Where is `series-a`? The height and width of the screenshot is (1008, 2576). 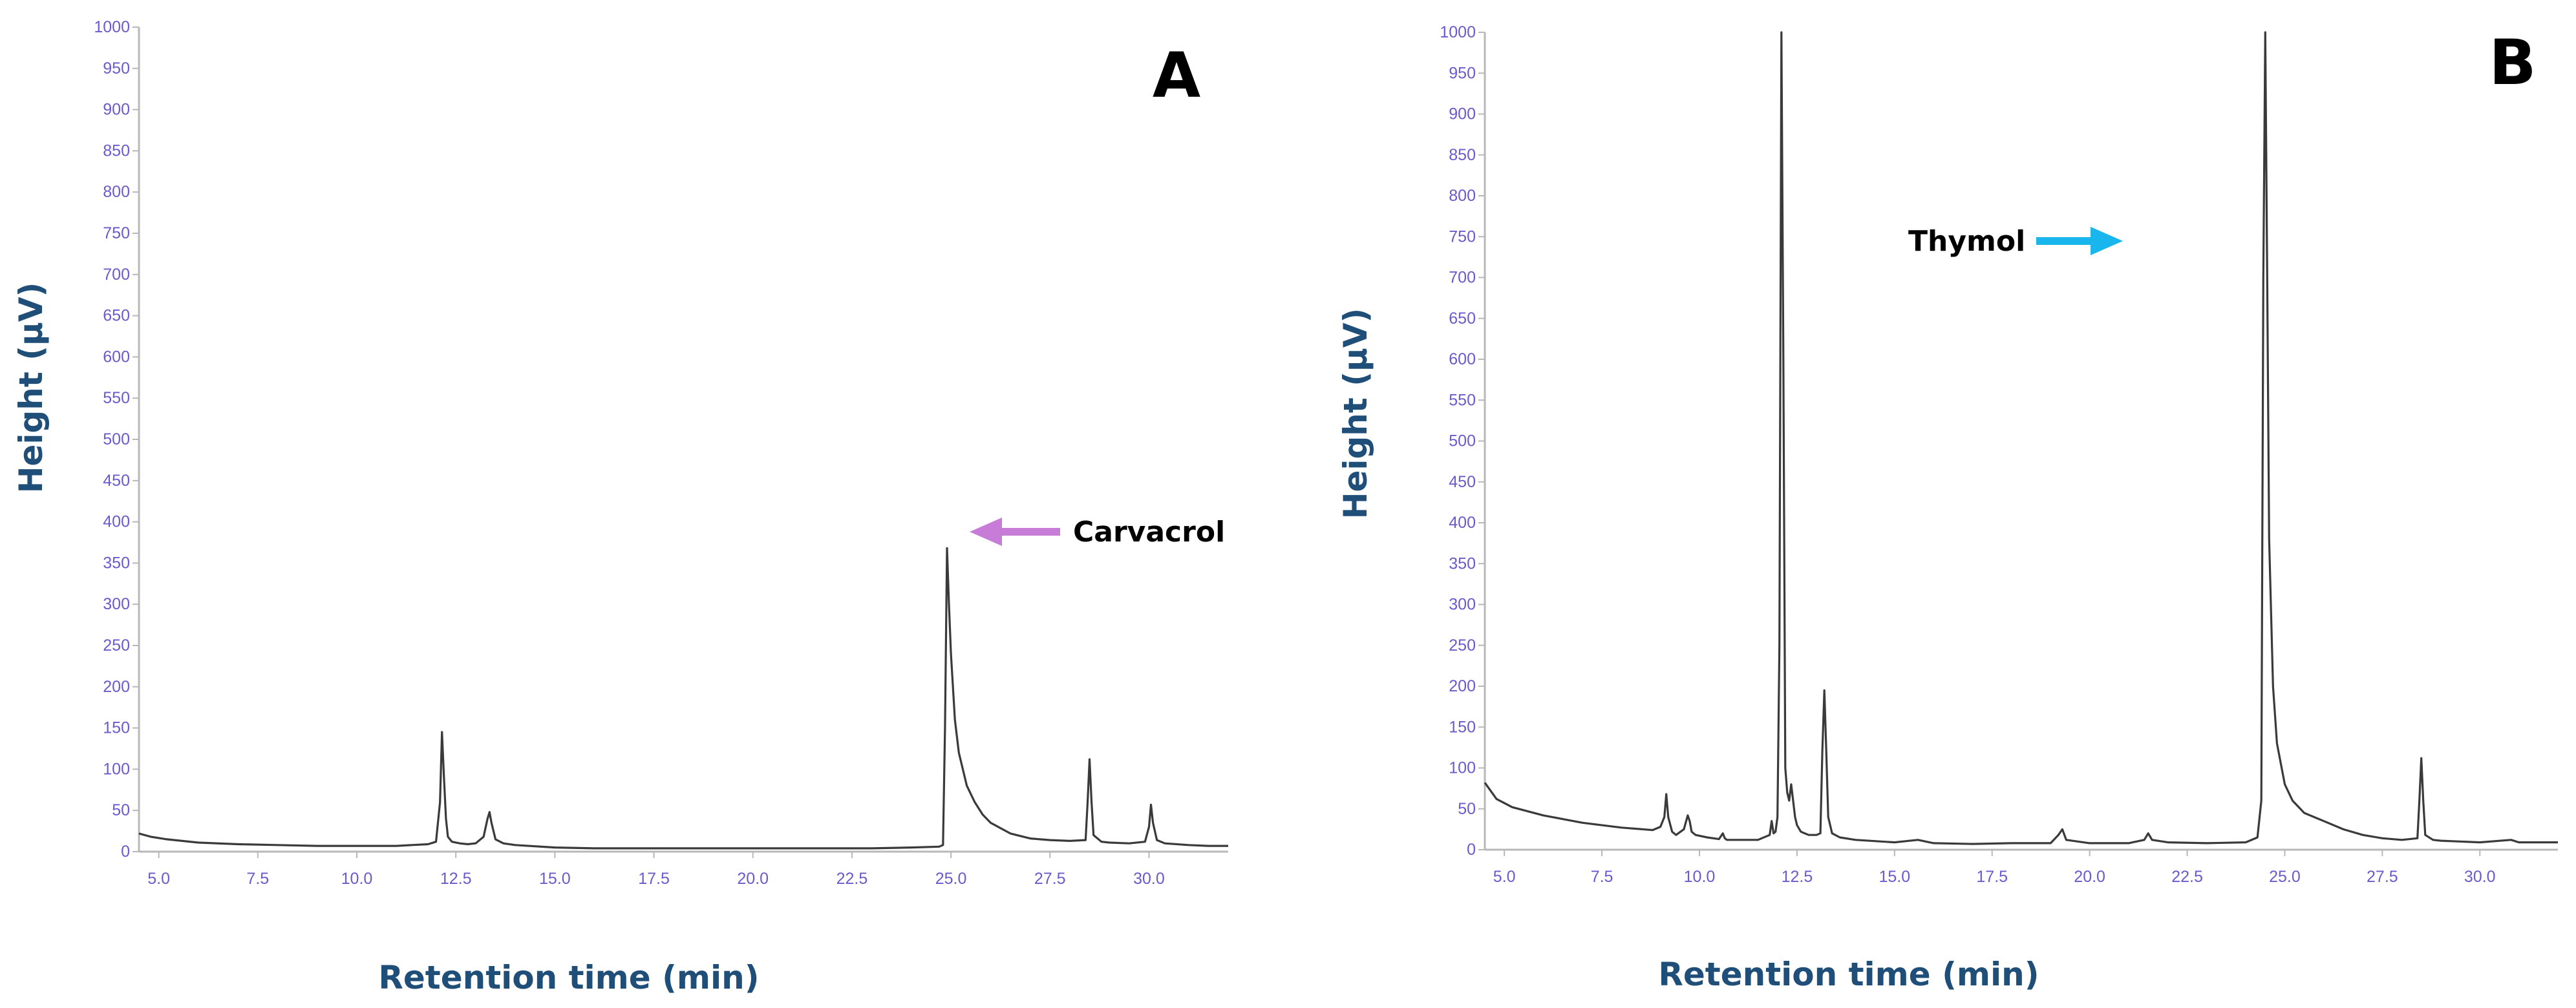 series-a is located at coordinates (683, 699).